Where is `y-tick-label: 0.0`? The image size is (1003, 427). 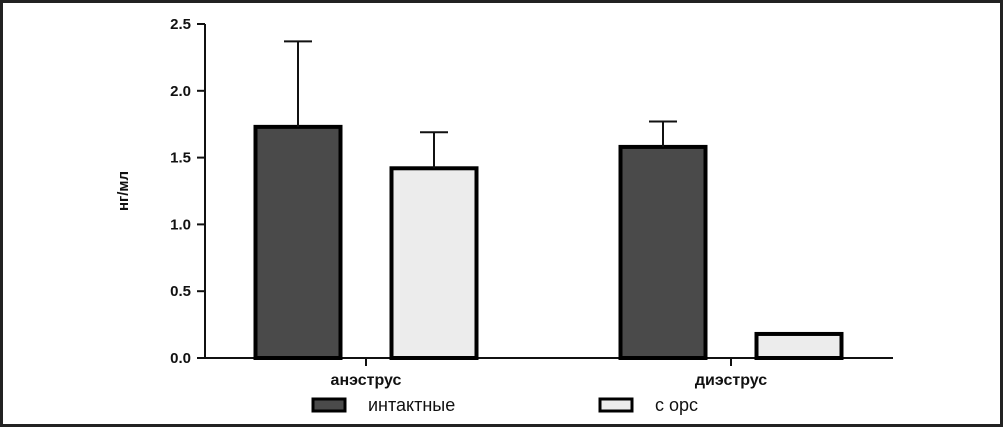 y-tick-label: 0.0 is located at coordinates (180, 358).